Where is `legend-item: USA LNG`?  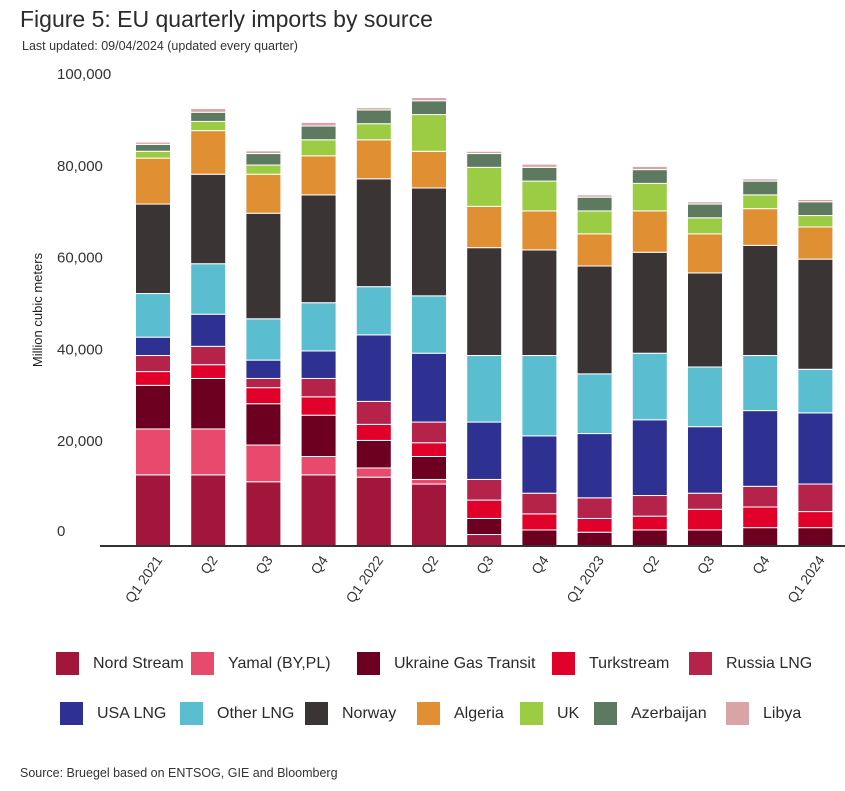
legend-item: USA LNG is located at coordinates (113, 713).